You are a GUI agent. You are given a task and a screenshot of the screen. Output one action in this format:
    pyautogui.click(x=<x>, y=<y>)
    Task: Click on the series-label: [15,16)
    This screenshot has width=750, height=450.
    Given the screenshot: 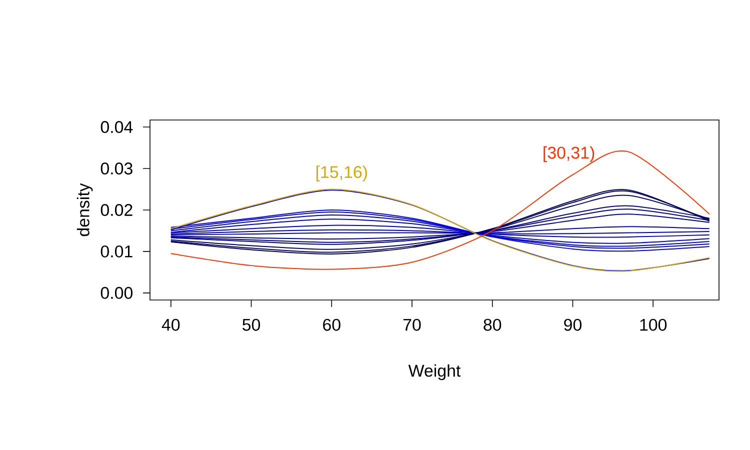 What is the action you would take?
    pyautogui.click(x=341, y=174)
    